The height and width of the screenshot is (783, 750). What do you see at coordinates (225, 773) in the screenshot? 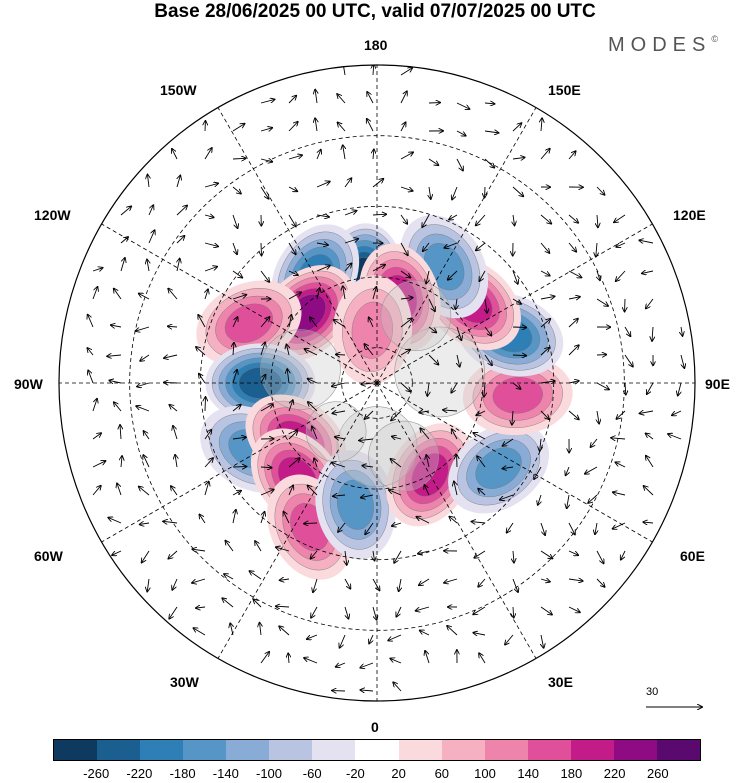
I see `colorbar-tick-label: -140` at bounding box center [225, 773].